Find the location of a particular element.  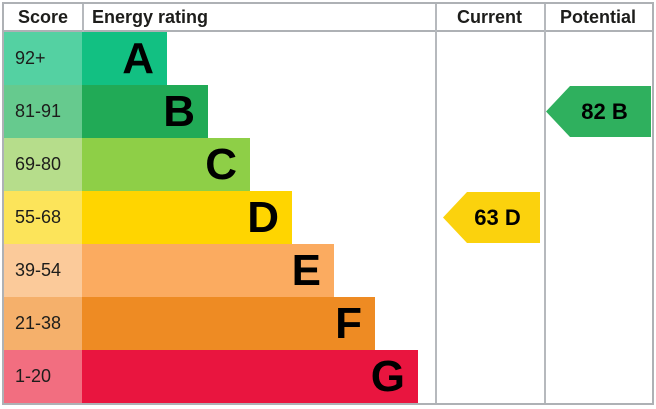

band-row: 92+ A is located at coordinates (328, 58).